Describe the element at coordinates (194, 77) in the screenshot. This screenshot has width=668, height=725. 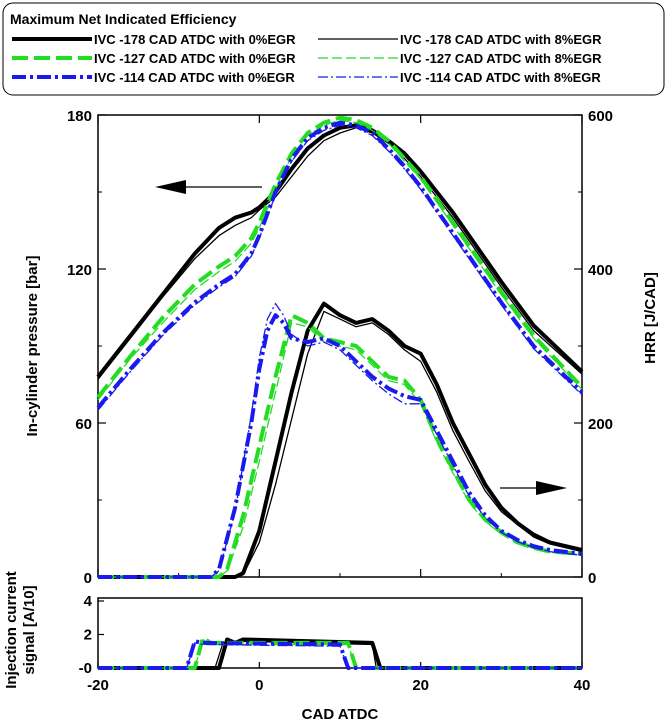
I see `legend-label: IVC -114 CAD ATDC with 0%EGR` at that location.